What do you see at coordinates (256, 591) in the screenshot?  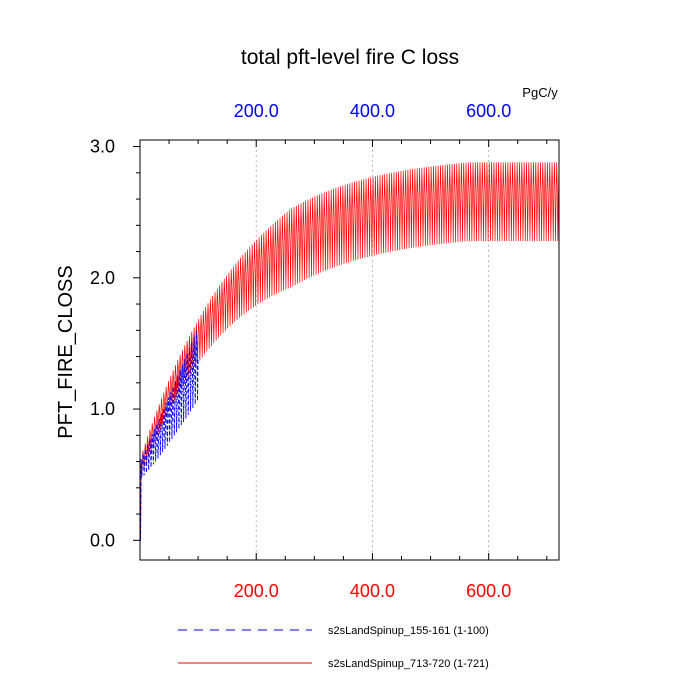 I see `x-tick-label-bottom-200: 200.0` at bounding box center [256, 591].